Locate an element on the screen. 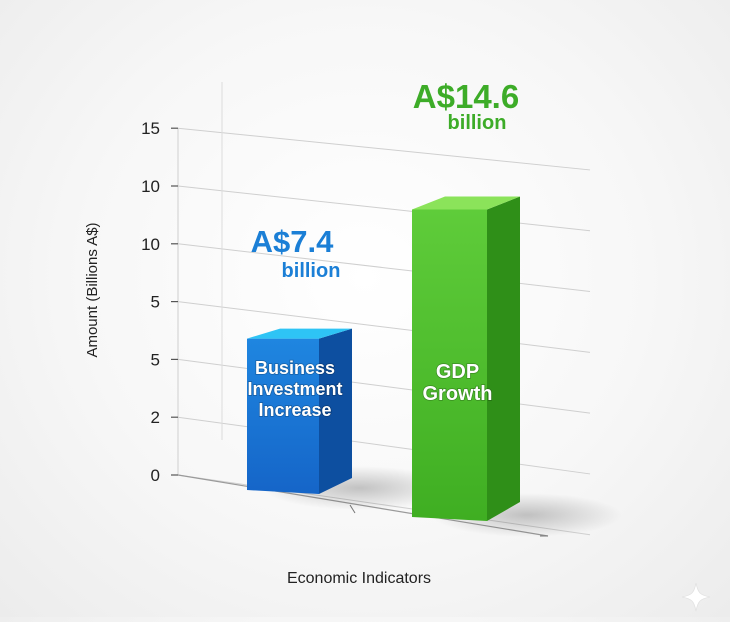 The width and height of the screenshot is (730, 622). y-tick-label: 0 is located at coordinates (155, 475).